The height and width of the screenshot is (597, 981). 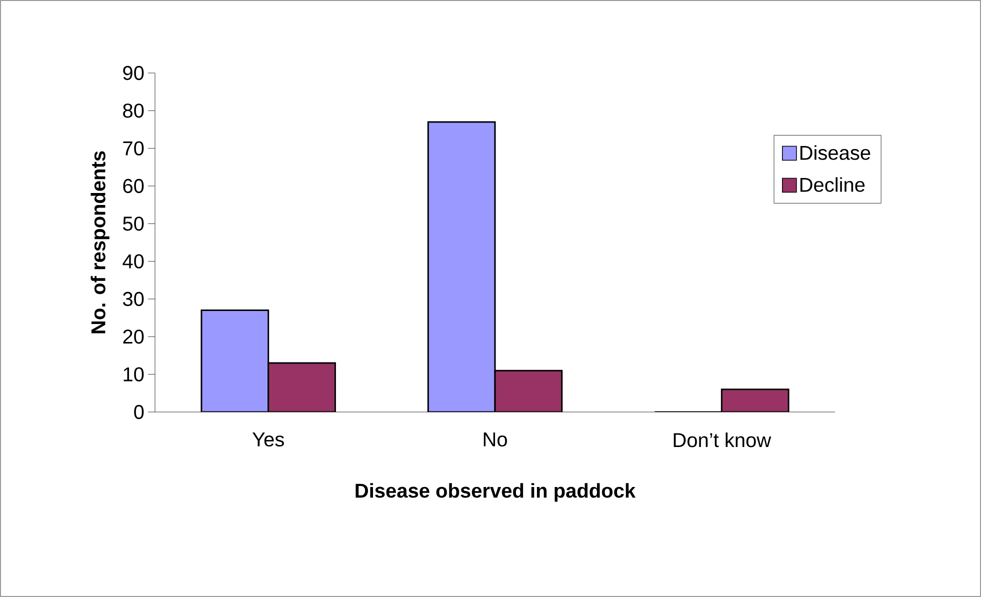 I want to click on y-axis-title: No. of respondents, so click(x=100, y=242).